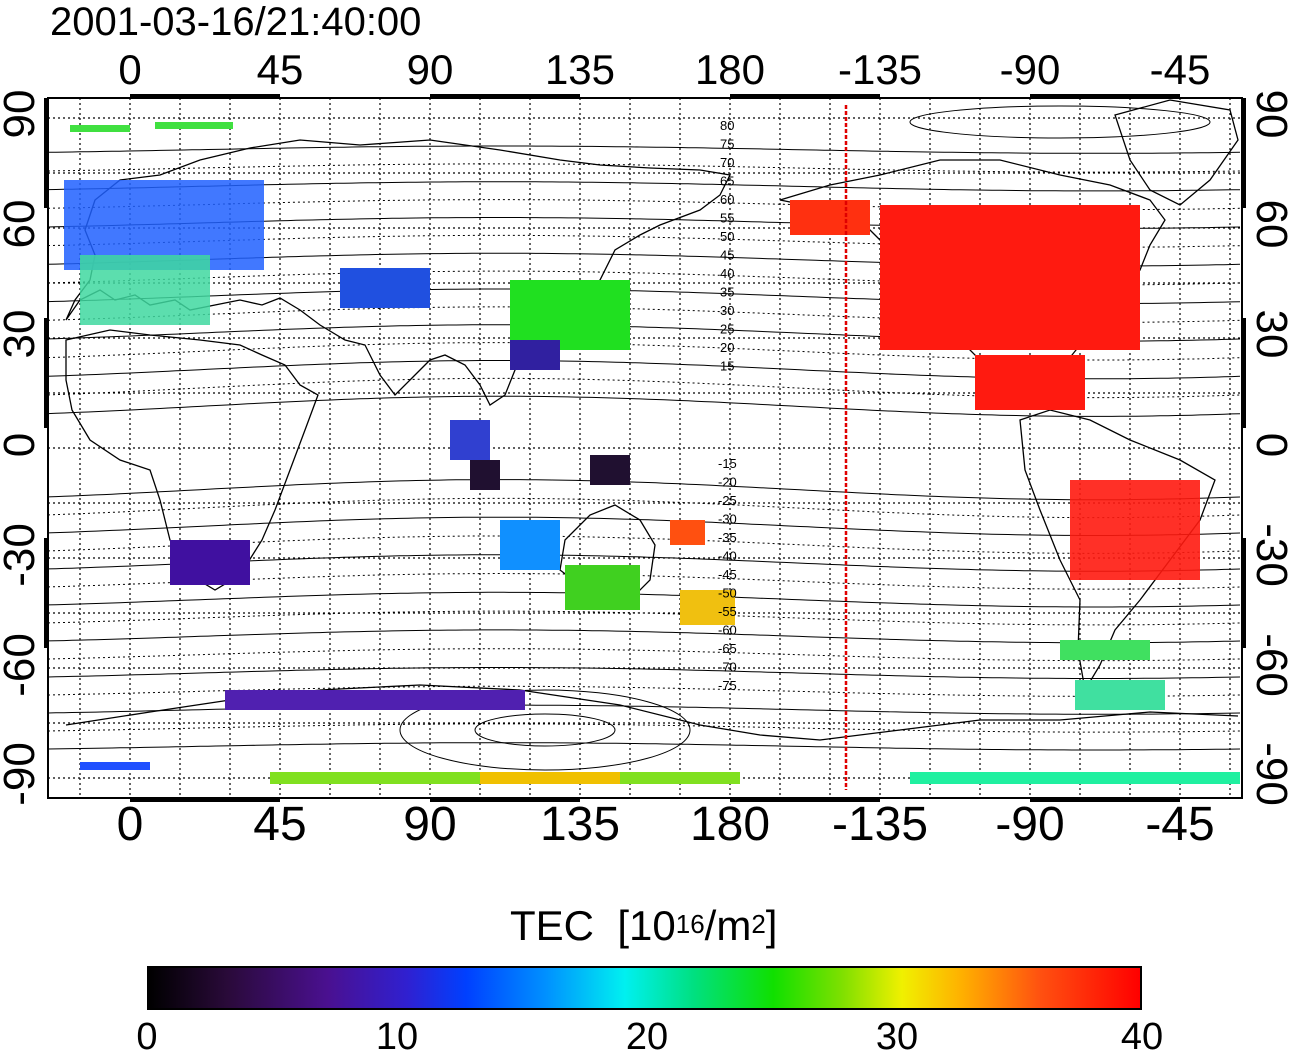  Describe the element at coordinates (727, 648) in the screenshot. I see `contour-label: -65` at that location.